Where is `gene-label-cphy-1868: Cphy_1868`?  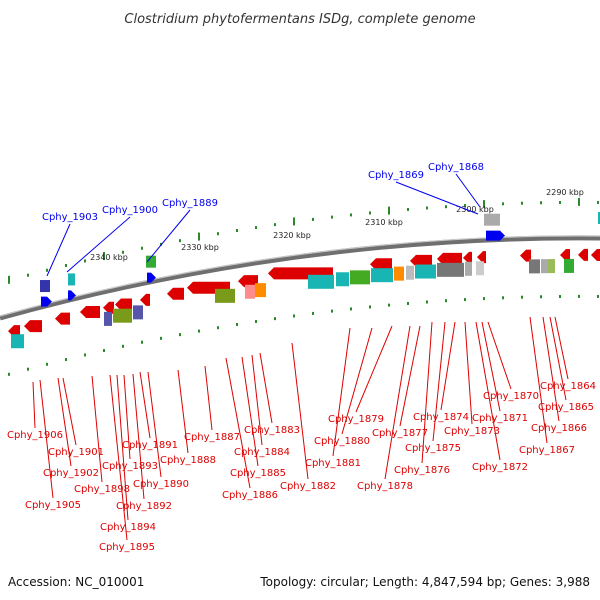 gene-label-cphy-1868: Cphy_1868 is located at coordinates (456, 167).